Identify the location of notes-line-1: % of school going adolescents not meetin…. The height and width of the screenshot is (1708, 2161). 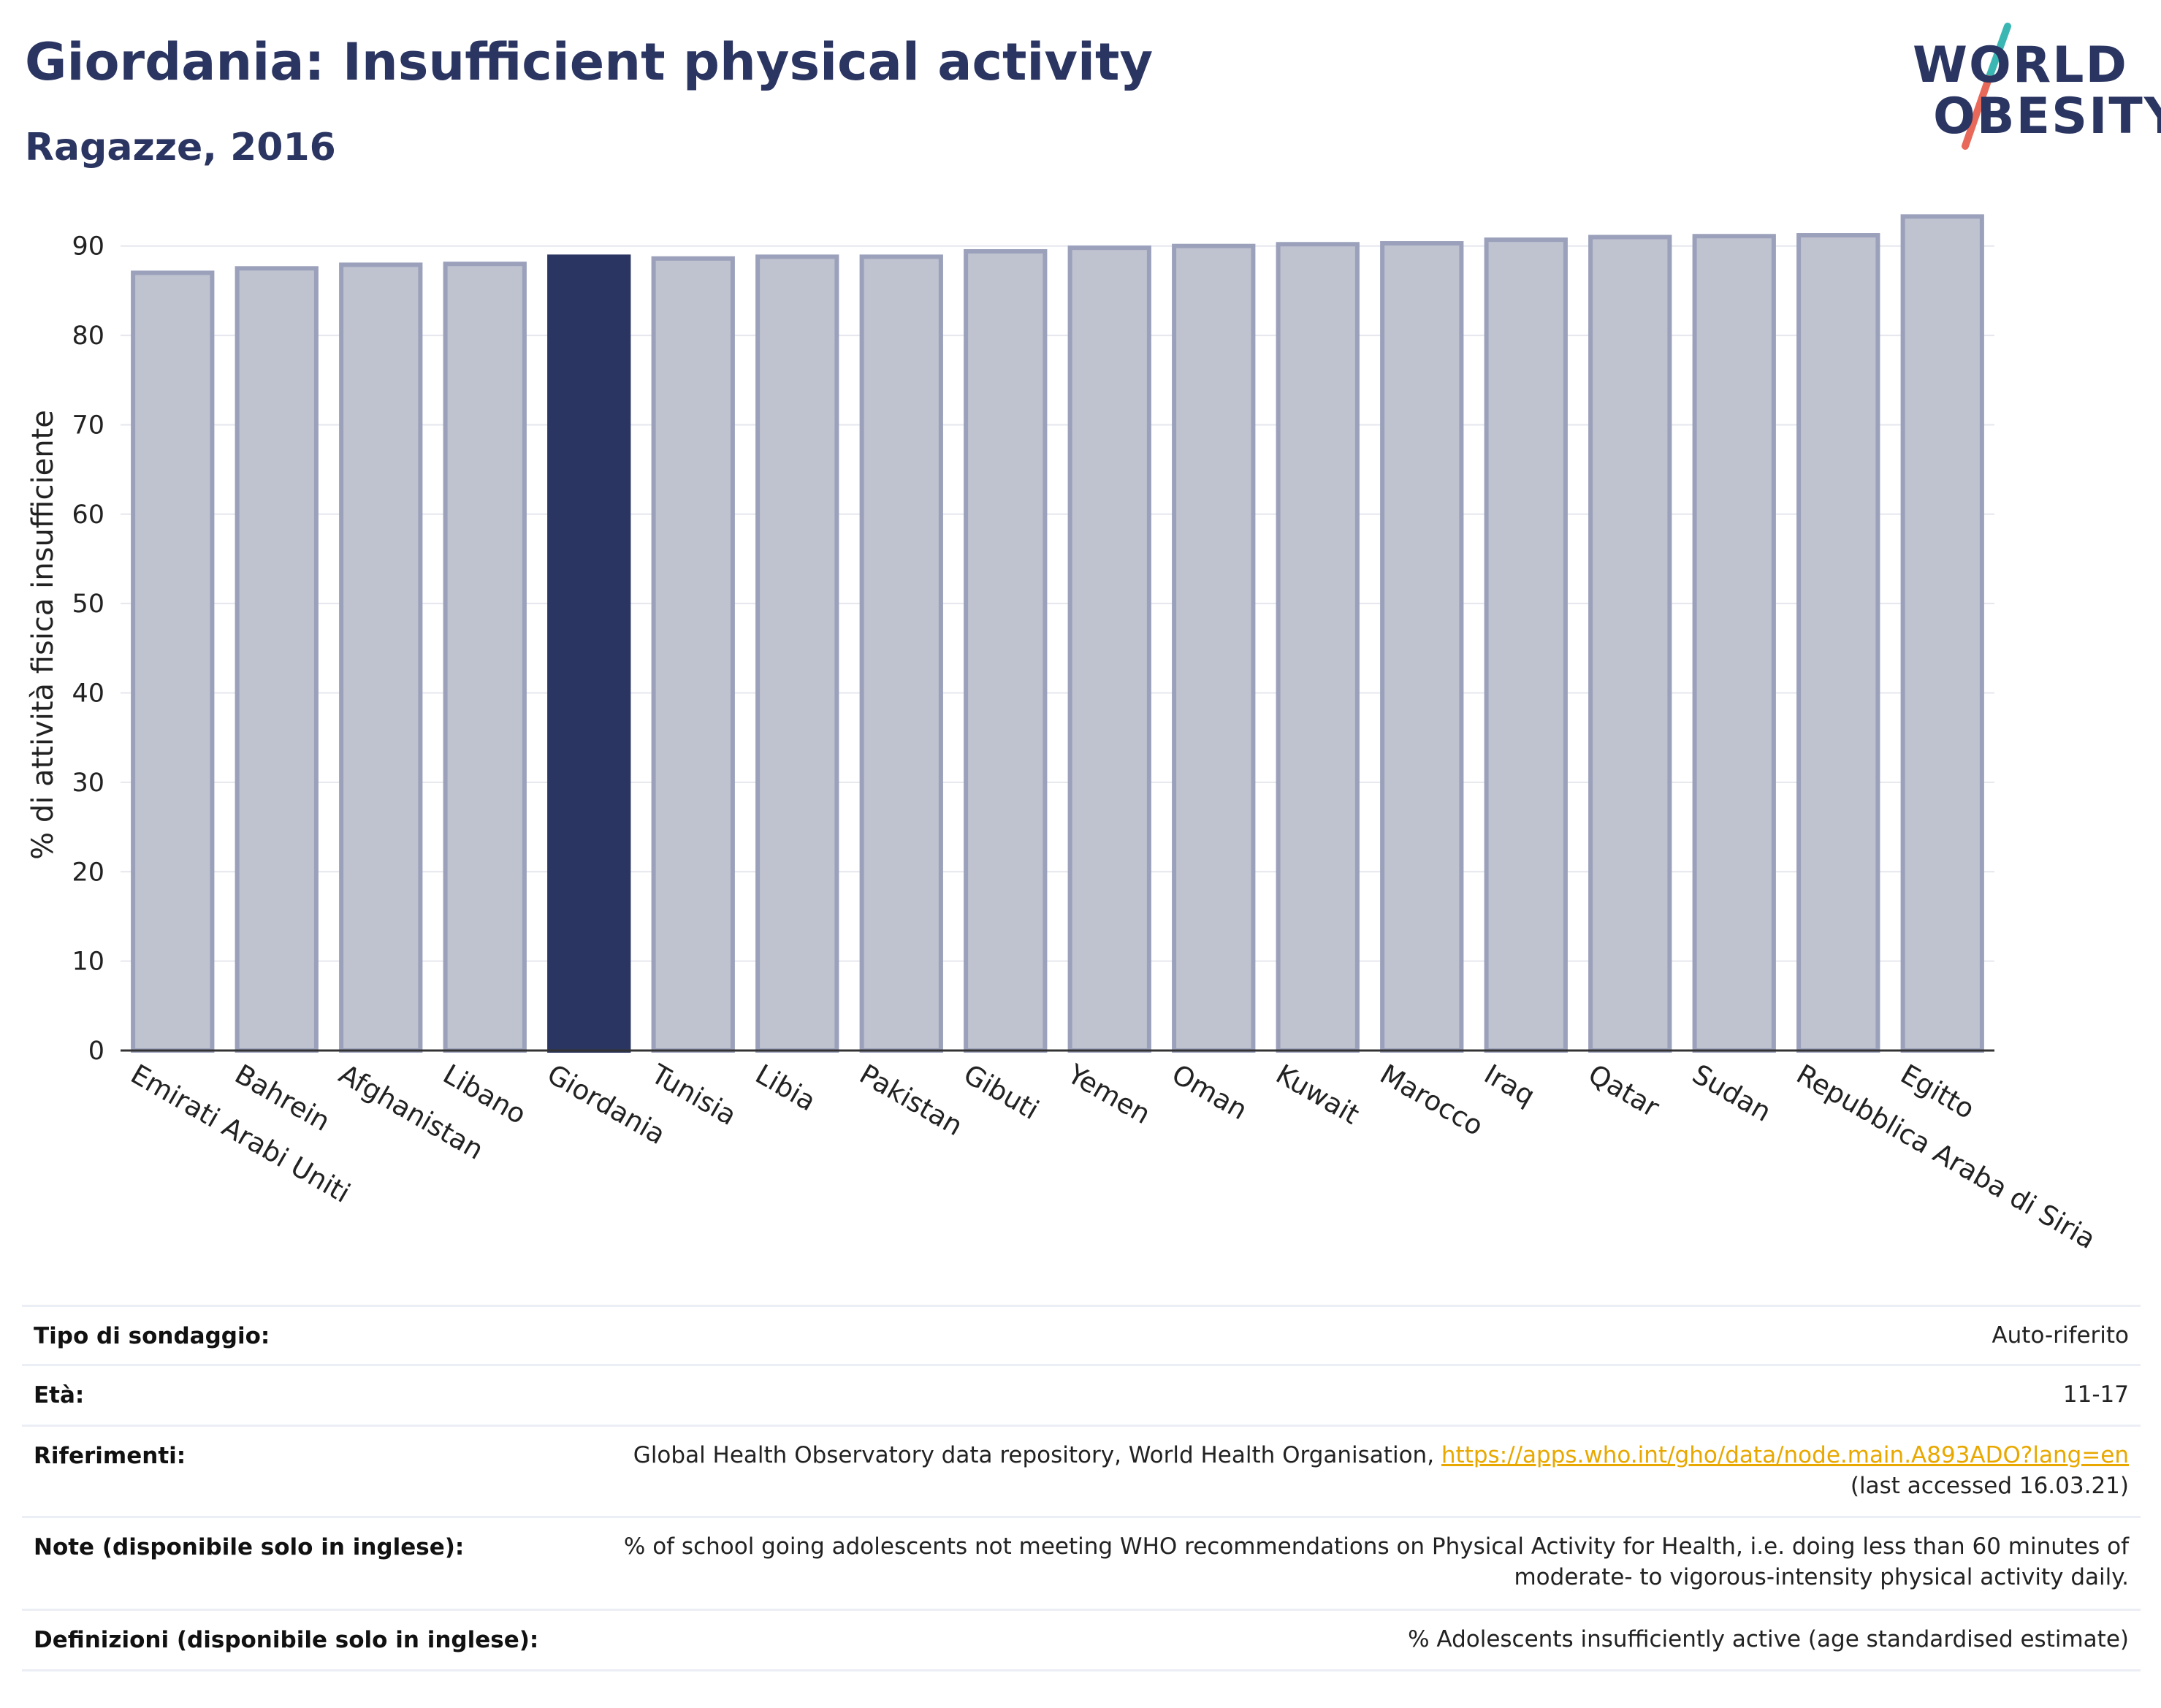
(1376, 1546).